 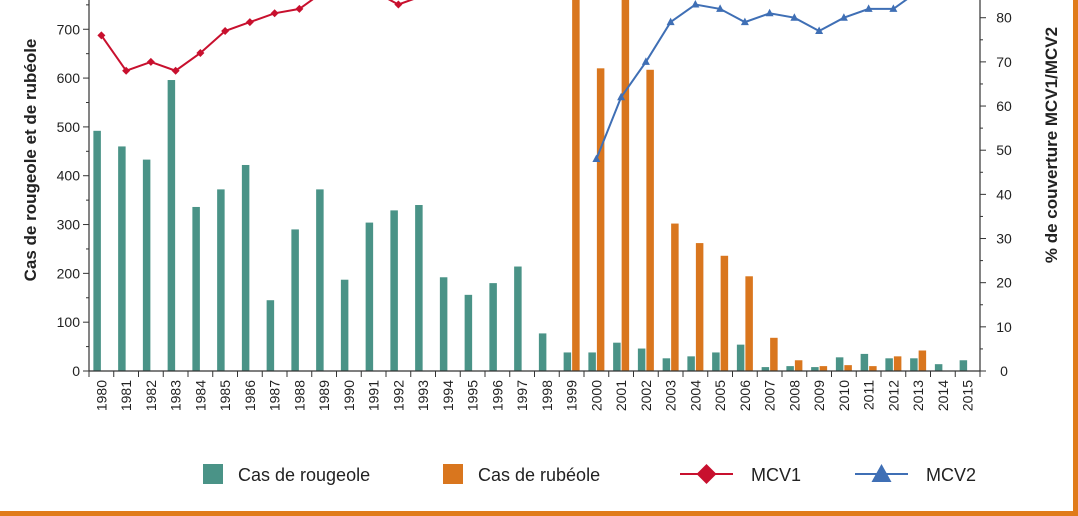 What do you see at coordinates (69, 322) in the screenshot?
I see `y-tick-label-100: 100` at bounding box center [69, 322].